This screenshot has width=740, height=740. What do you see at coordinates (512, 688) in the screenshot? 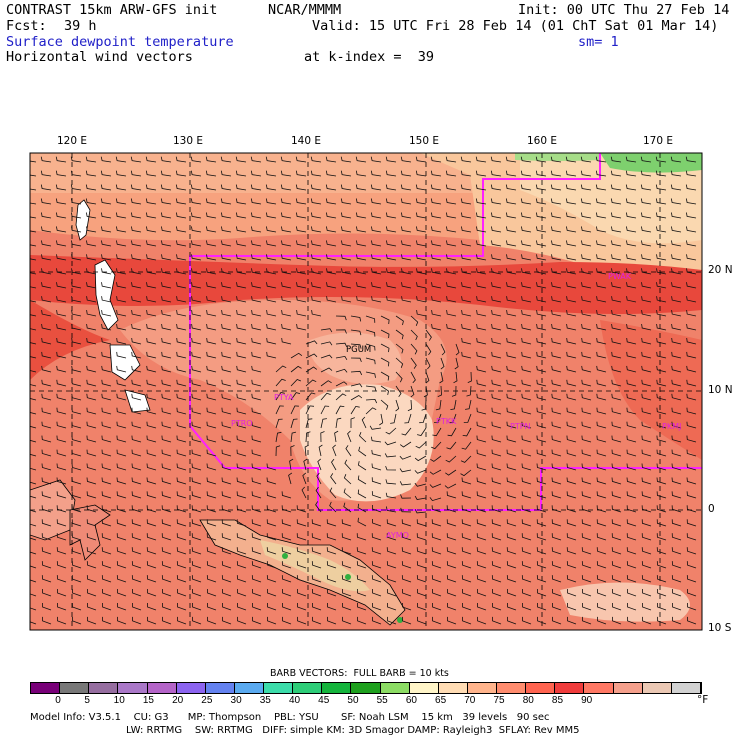
I see `legend-swatch` at bounding box center [512, 688].